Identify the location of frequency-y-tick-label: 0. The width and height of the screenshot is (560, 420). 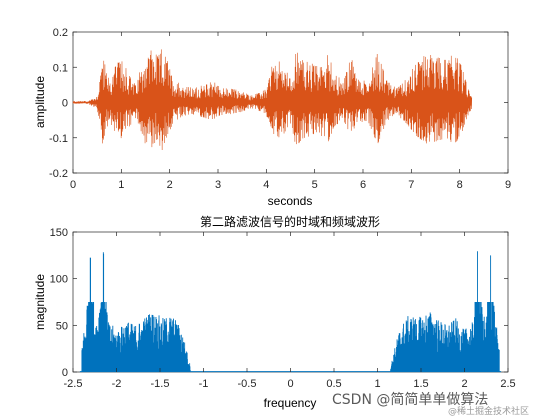
(65, 373).